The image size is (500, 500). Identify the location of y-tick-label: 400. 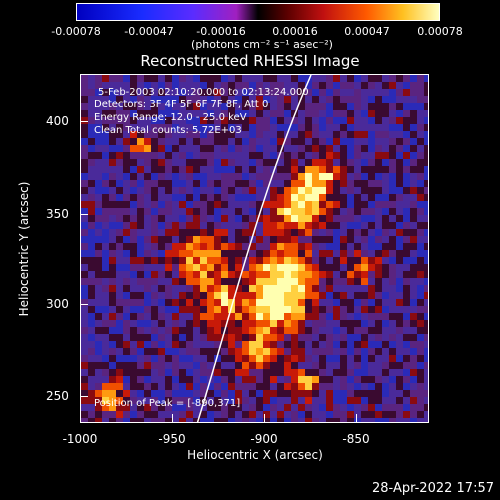
(57, 121).